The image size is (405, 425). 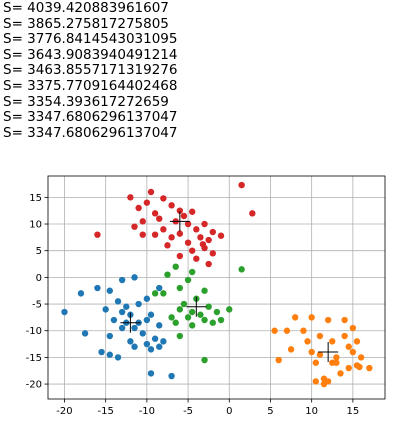 What do you see at coordinates (39, 251) in the screenshot?
I see `y-tick-label: 5` at bounding box center [39, 251].